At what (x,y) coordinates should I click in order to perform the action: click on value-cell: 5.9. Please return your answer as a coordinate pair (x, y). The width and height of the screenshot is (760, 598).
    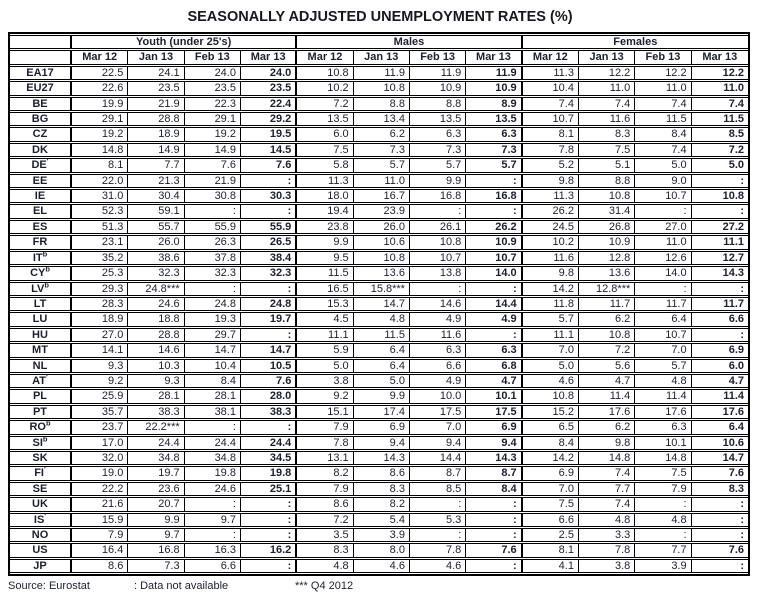
    Looking at the image, I should click on (325, 350).